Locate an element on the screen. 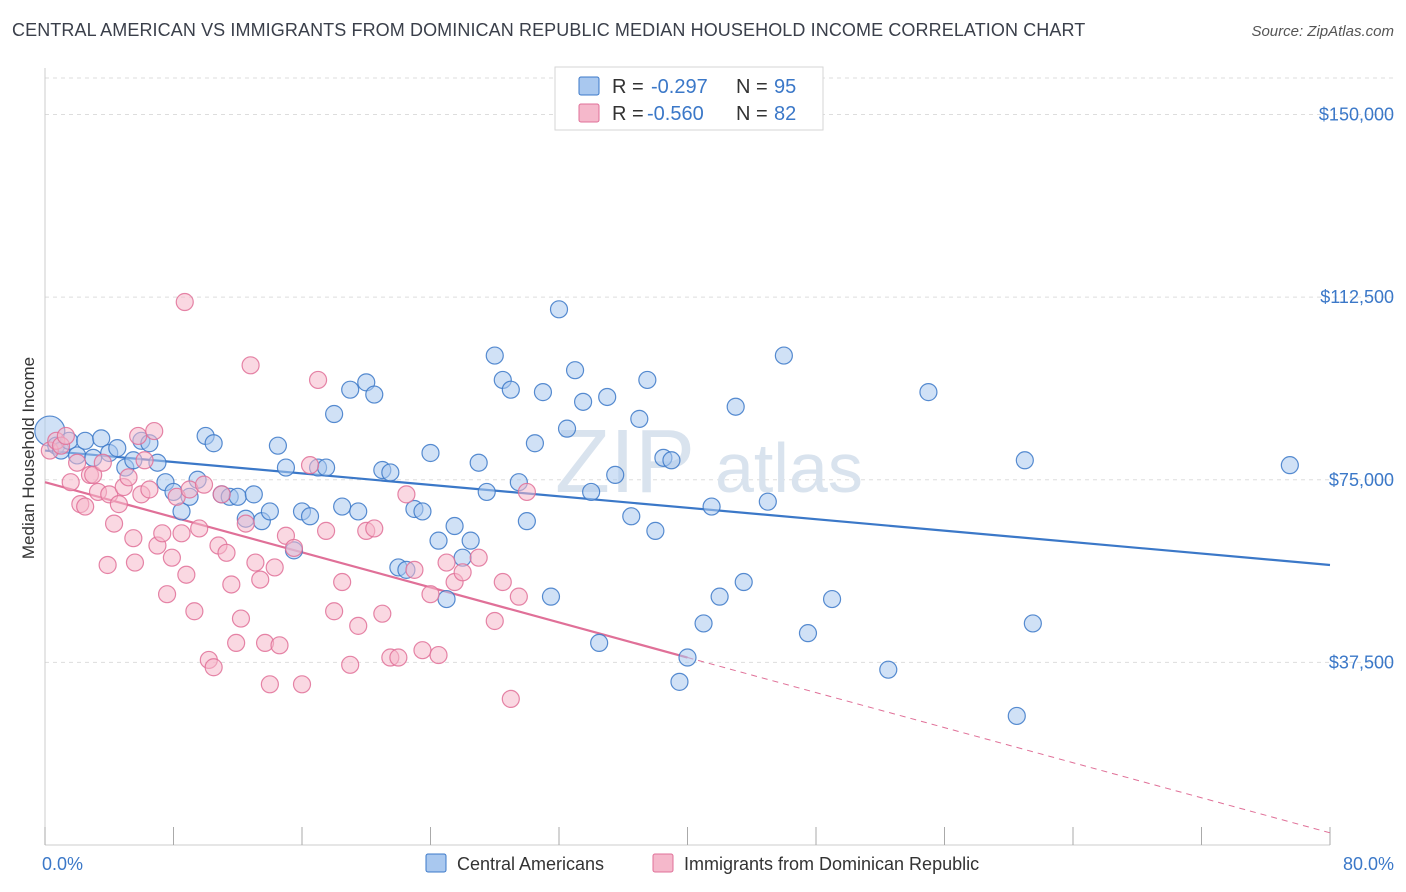 The height and width of the screenshot is (892, 1406). trend-line-pink is located at coordinates (366, 570).